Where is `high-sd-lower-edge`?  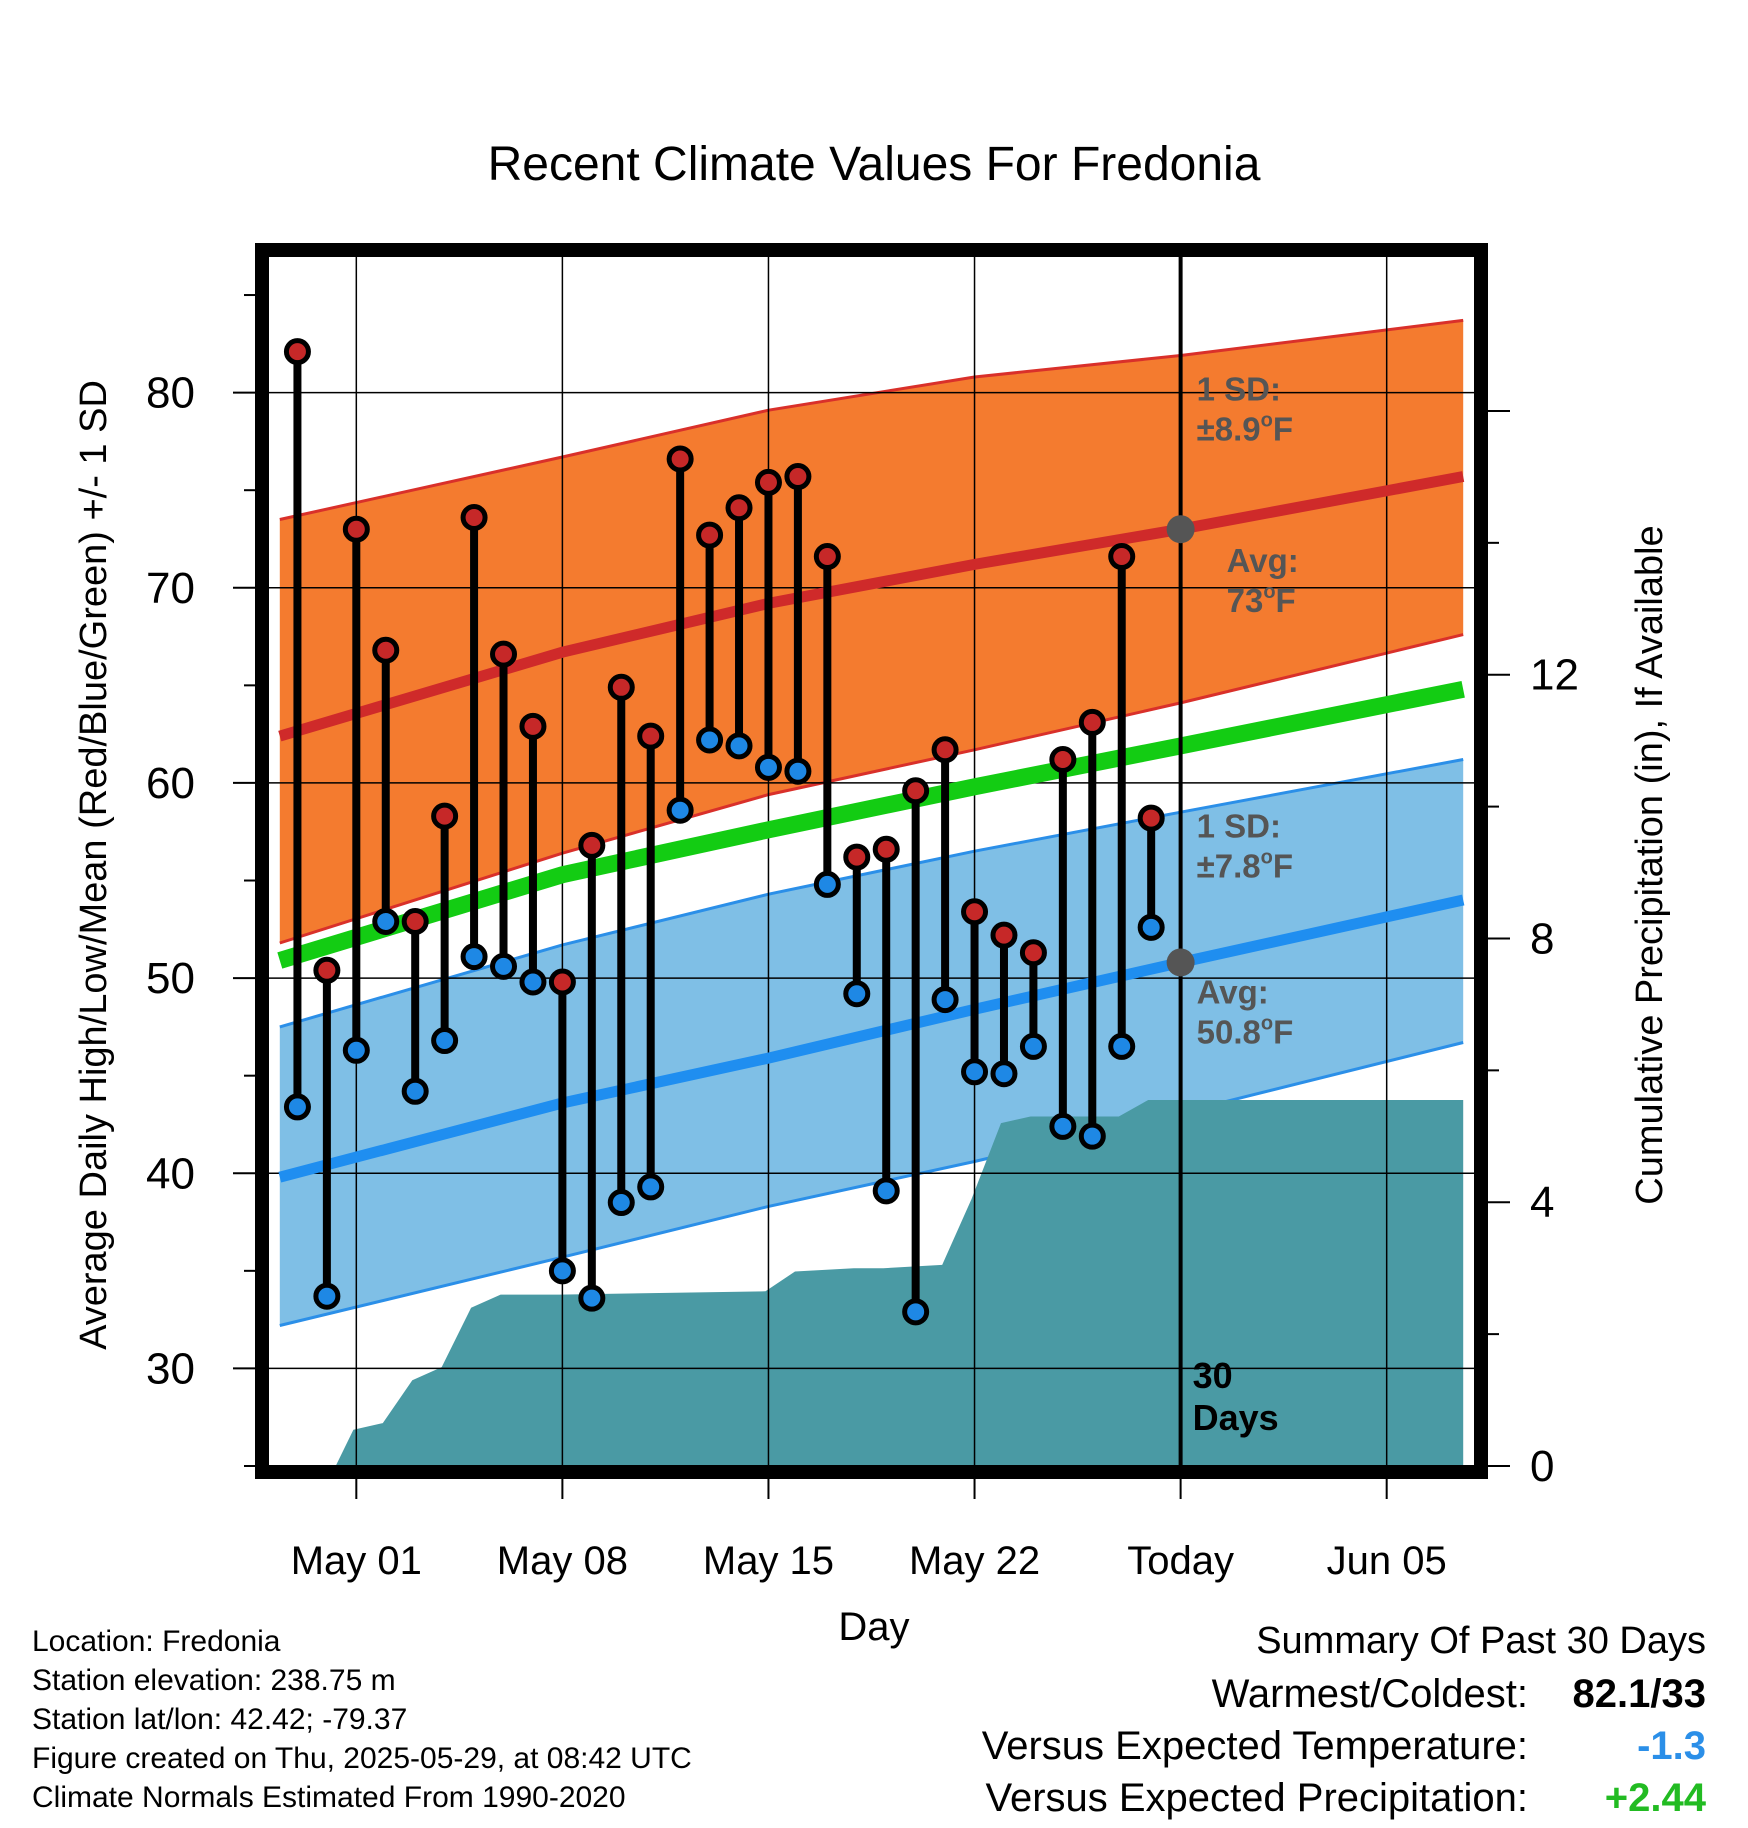 high-sd-lower-edge is located at coordinates (871, 789).